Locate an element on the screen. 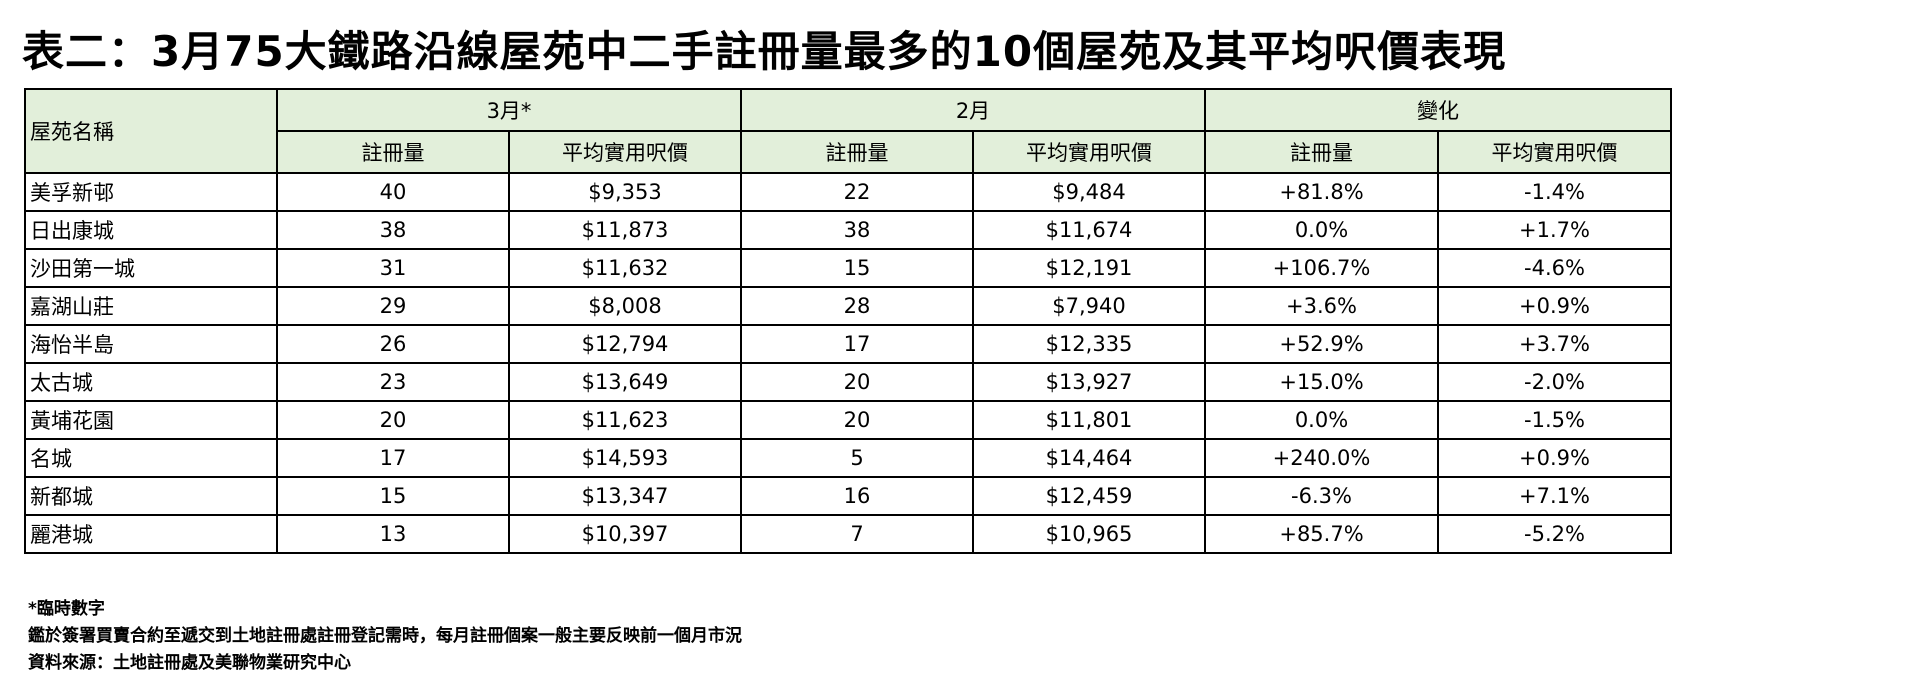 This screenshot has width=1929, height=681. cell-march-avg-price: $8,008 is located at coordinates (625, 306).